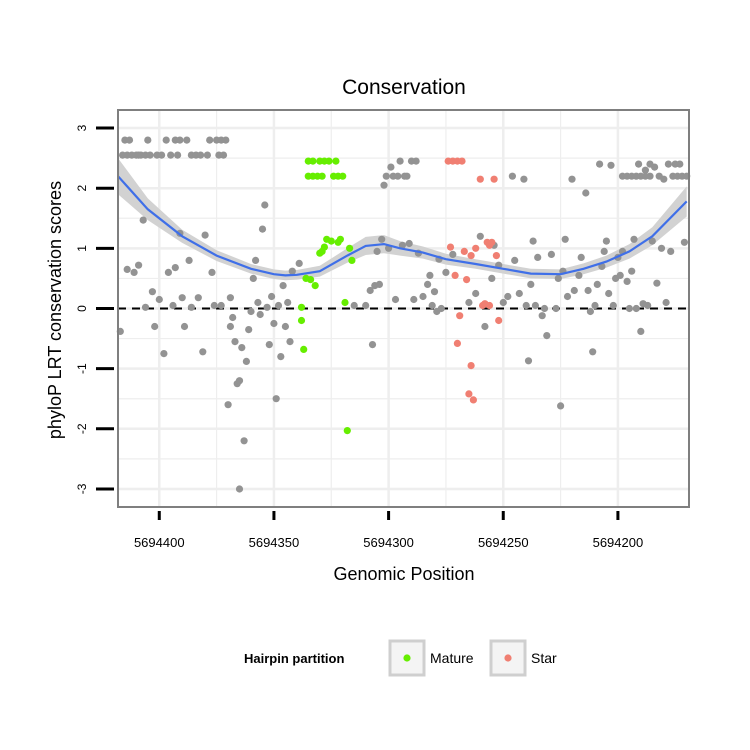 The image size is (750, 750). Describe the element at coordinates (82, 488) in the screenshot. I see `y-tick-label: -3` at that location.